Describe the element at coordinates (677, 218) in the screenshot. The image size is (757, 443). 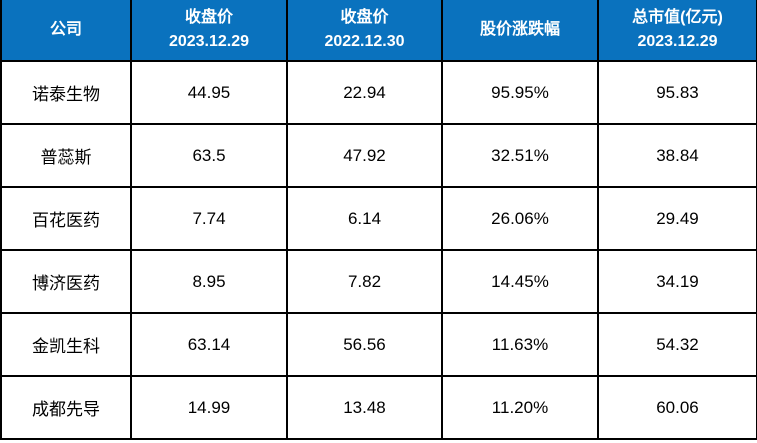
I see `cell-market_cap: 29.49` at that location.